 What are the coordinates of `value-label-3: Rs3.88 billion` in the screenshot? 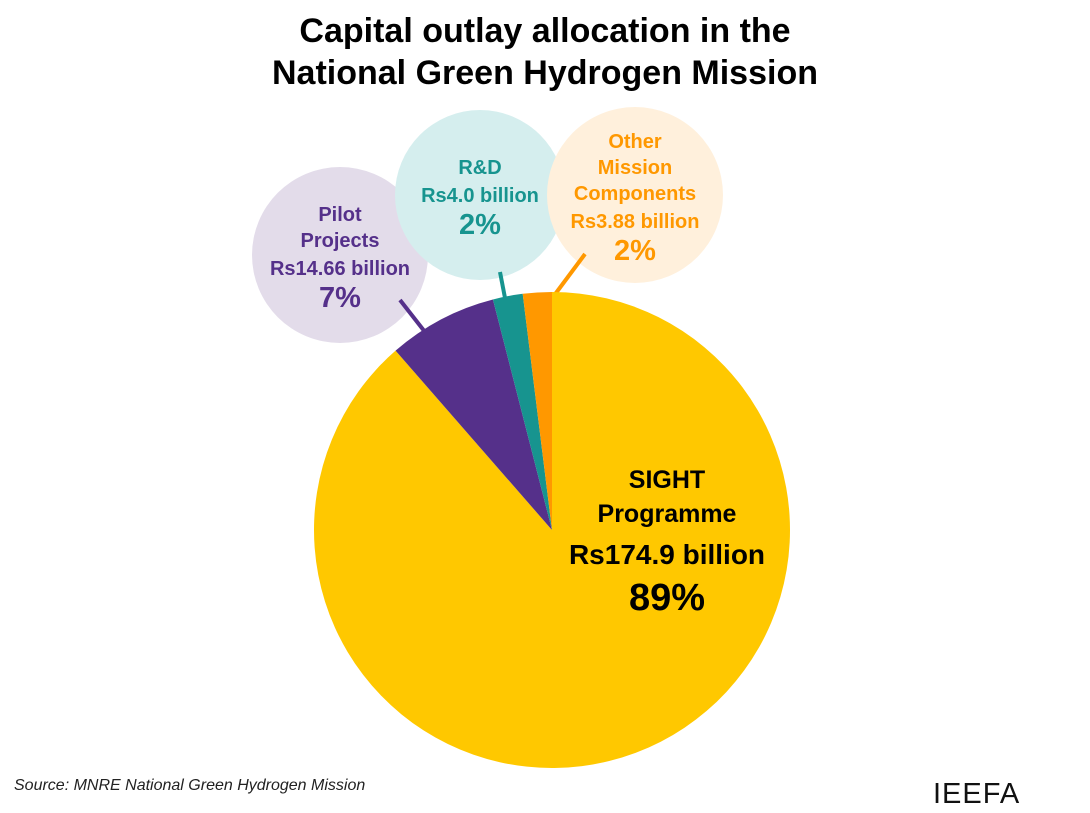 It's located at (635, 222).